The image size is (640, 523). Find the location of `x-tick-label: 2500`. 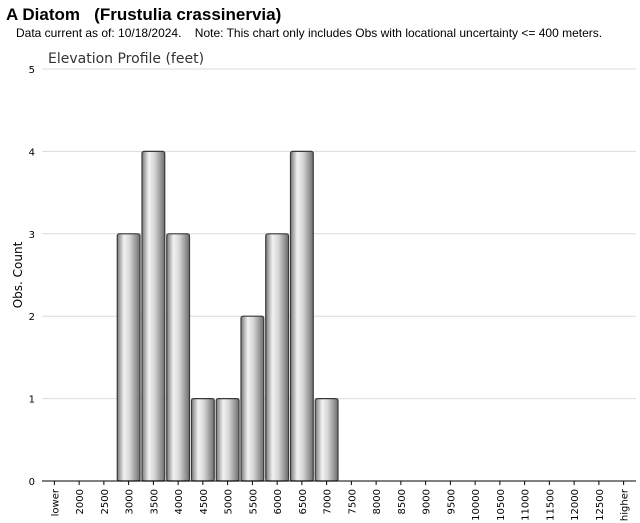

x-tick-label: 2500 is located at coordinates (105, 501).